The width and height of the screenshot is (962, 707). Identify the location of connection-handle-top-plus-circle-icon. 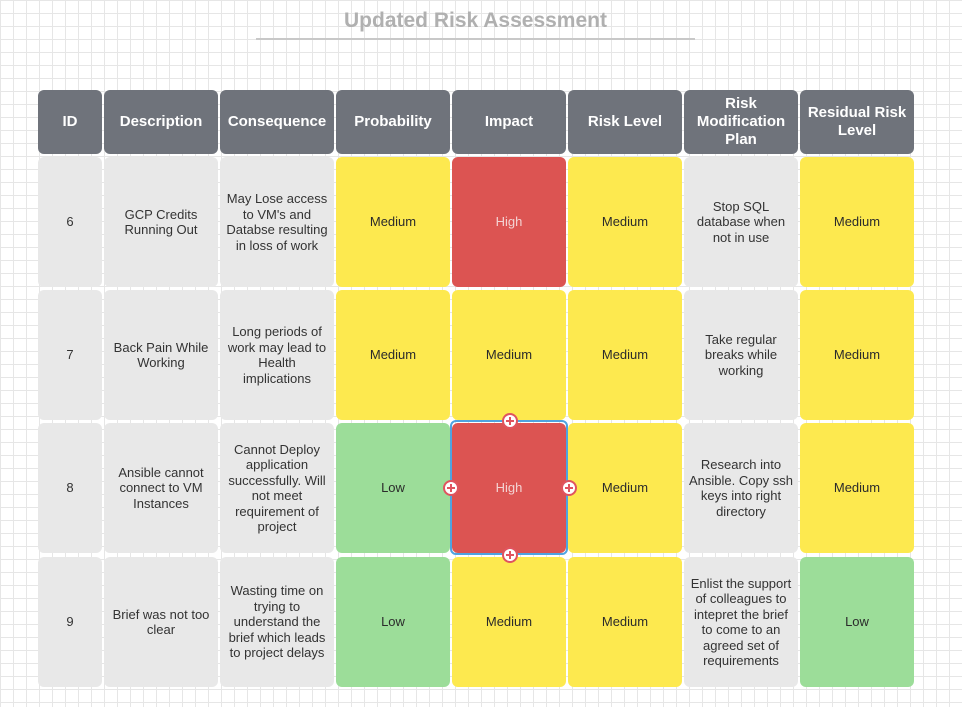
(510, 421).